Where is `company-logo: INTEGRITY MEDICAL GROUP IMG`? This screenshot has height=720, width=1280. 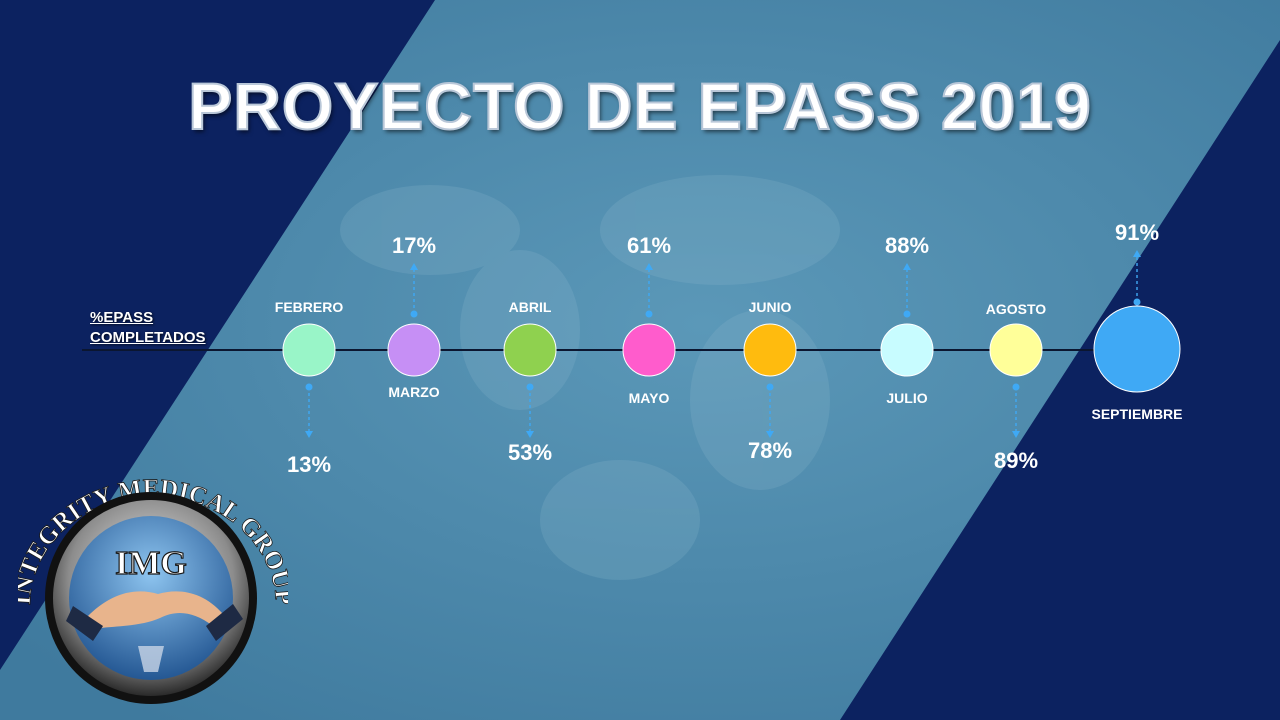 company-logo: INTEGRITY MEDICAL GROUP IMG is located at coordinates (153, 590).